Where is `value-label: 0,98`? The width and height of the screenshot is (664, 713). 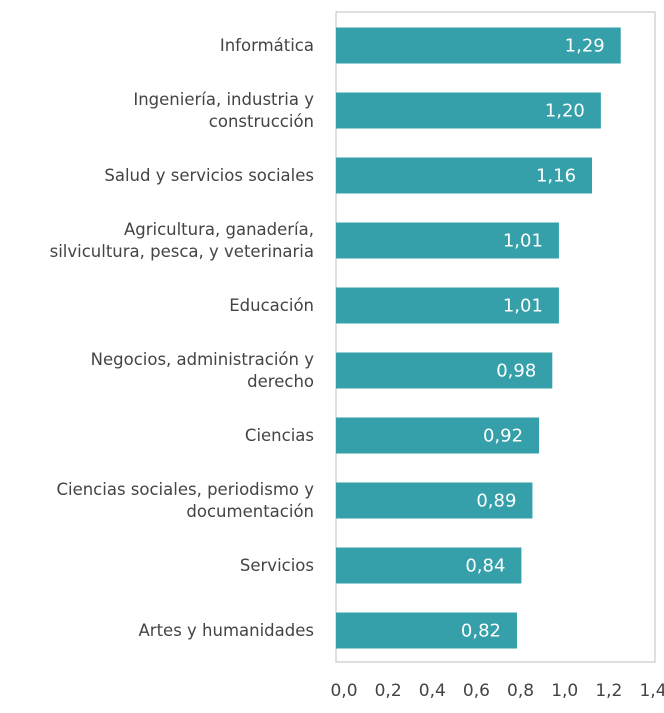 value-label: 0,98 is located at coordinates (516, 371).